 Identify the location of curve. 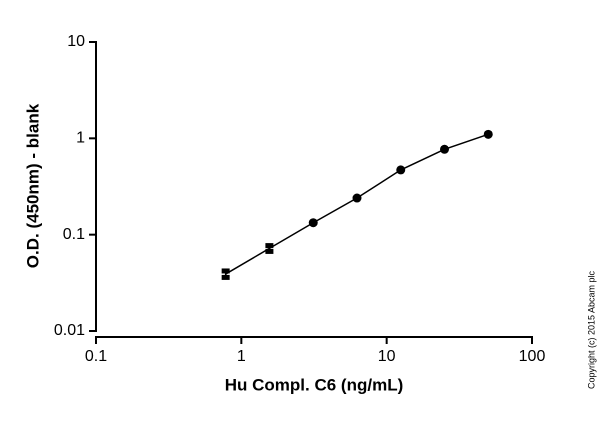
(357, 204).